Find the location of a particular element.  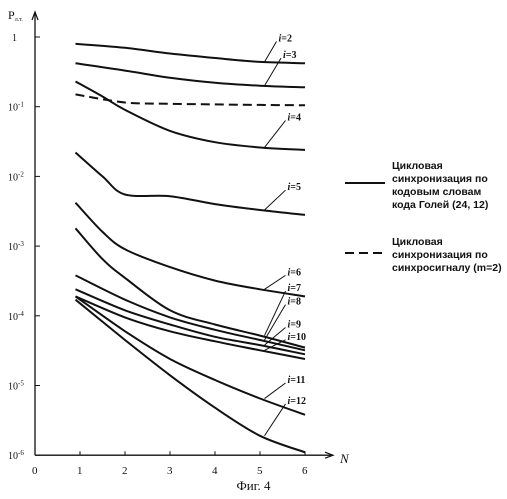

y-tick-exponent: -2 is located at coordinates (21, 174).